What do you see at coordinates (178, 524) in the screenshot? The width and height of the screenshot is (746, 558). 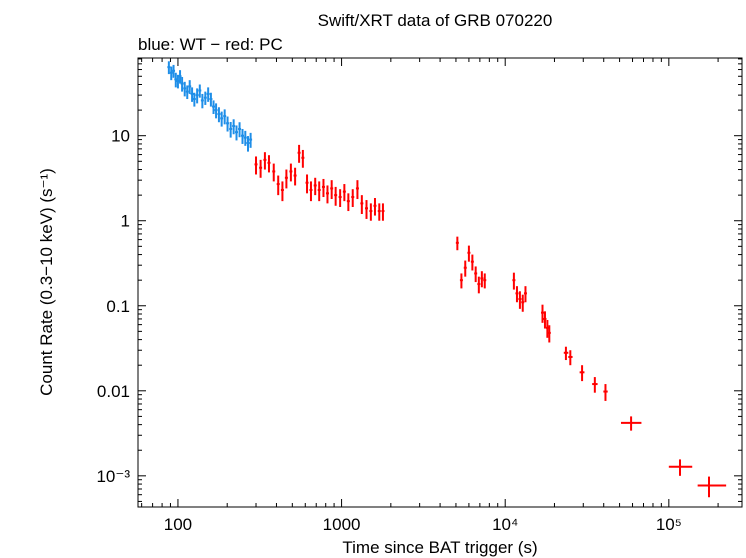 I see `x-tick-label: 100` at bounding box center [178, 524].